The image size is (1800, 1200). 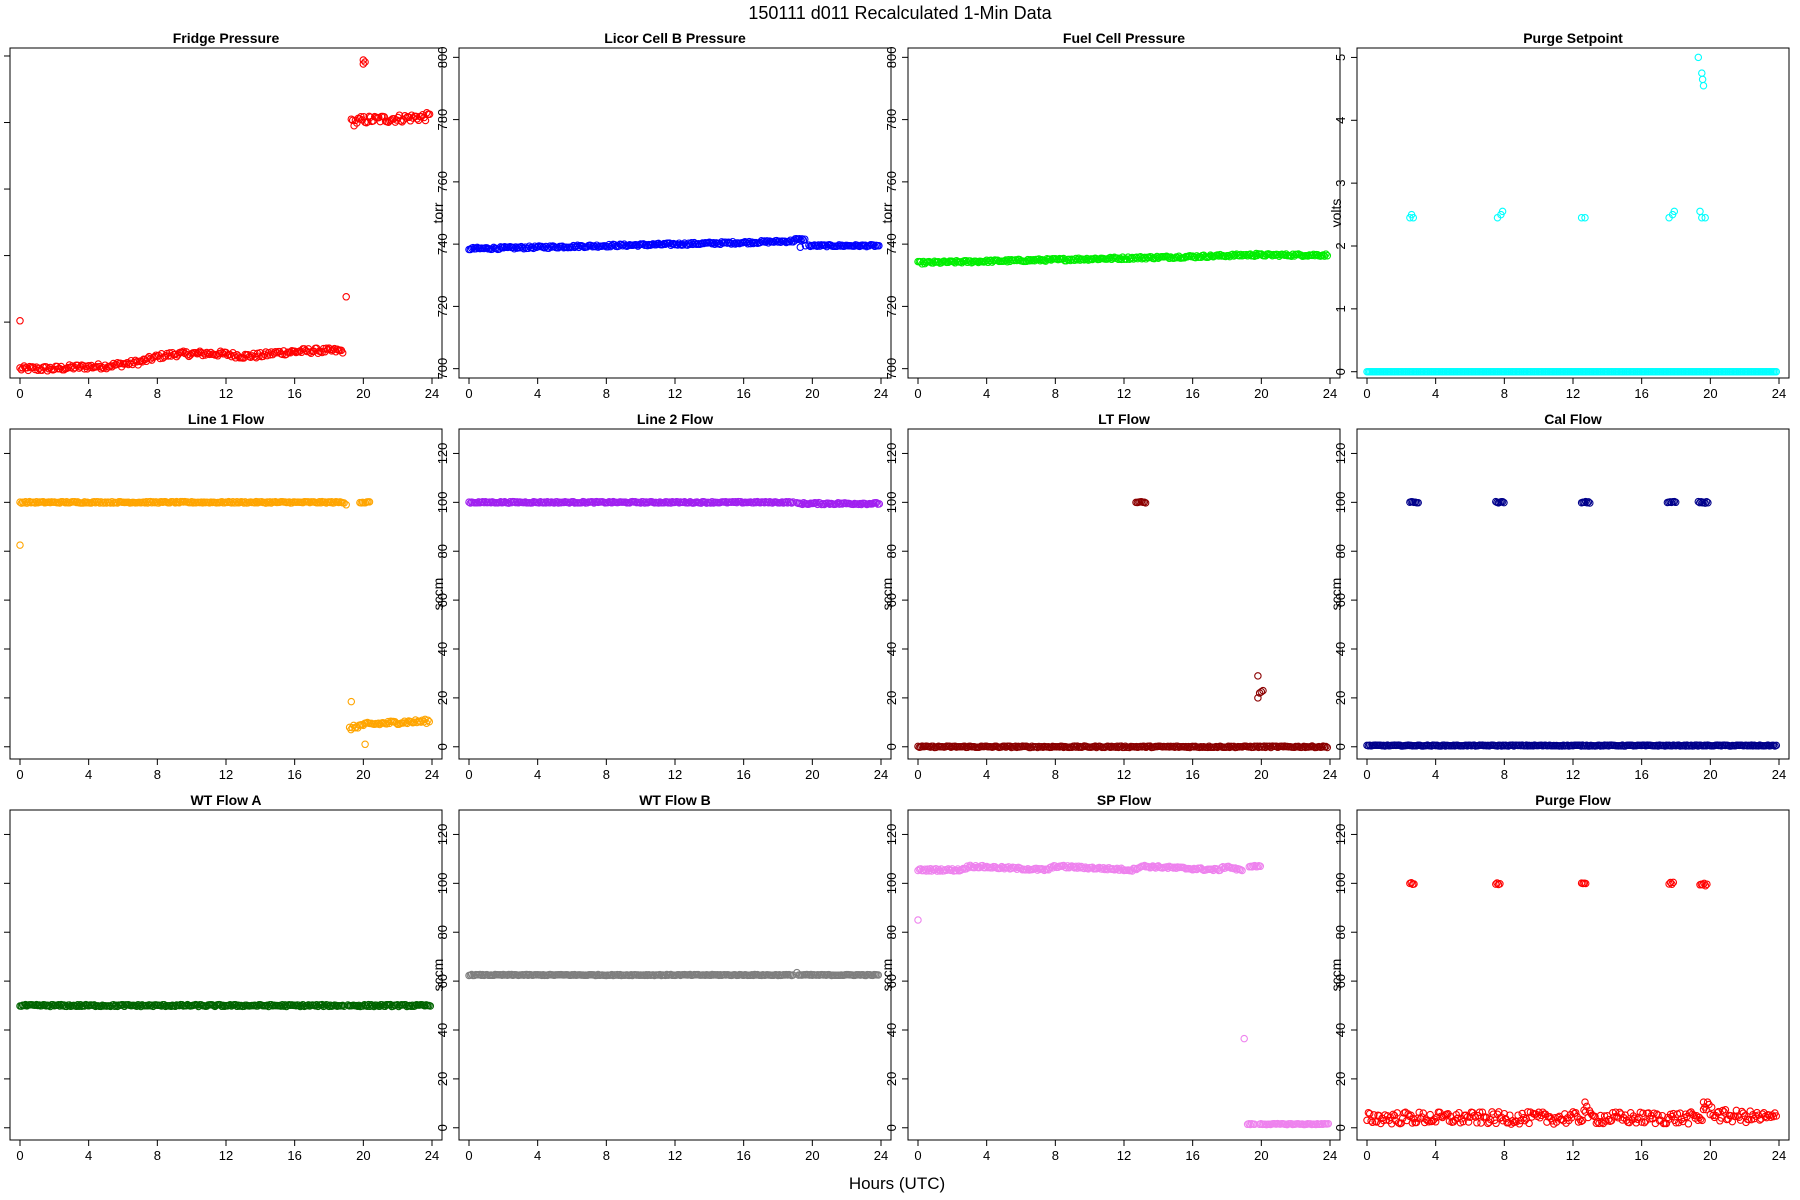 What do you see at coordinates (675, 800) in the screenshot?
I see `panel-title: WT Flow B` at bounding box center [675, 800].